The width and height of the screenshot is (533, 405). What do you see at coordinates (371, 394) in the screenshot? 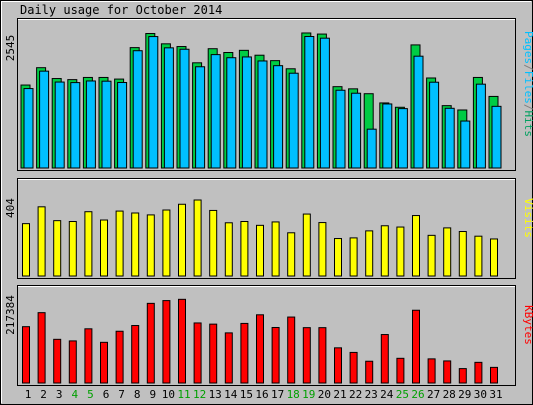
I see `day-label-23: 23` at bounding box center [371, 394].